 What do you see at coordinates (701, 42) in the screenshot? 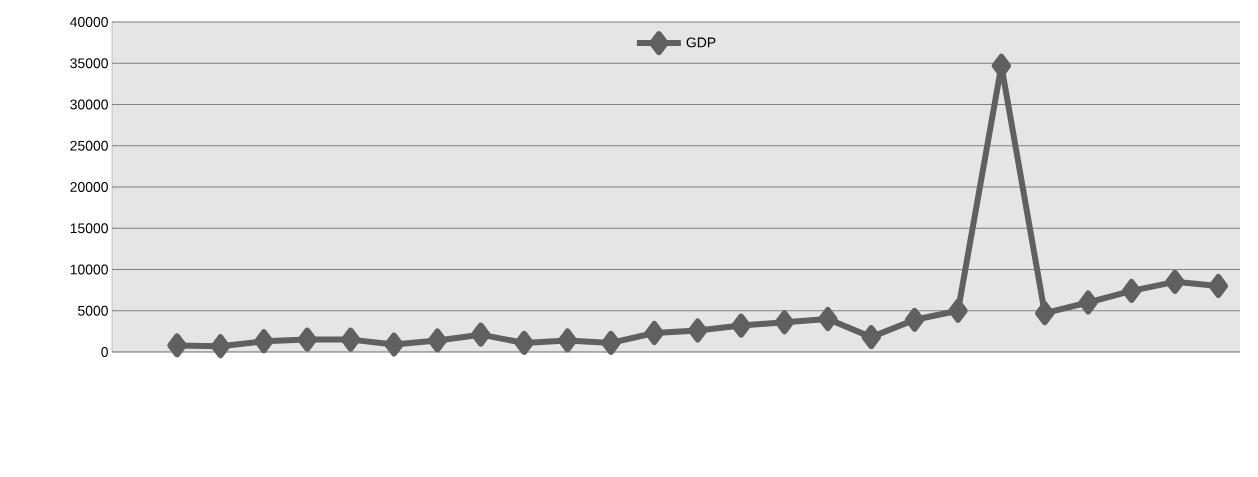
I see `legend-label: GDP` at bounding box center [701, 42].